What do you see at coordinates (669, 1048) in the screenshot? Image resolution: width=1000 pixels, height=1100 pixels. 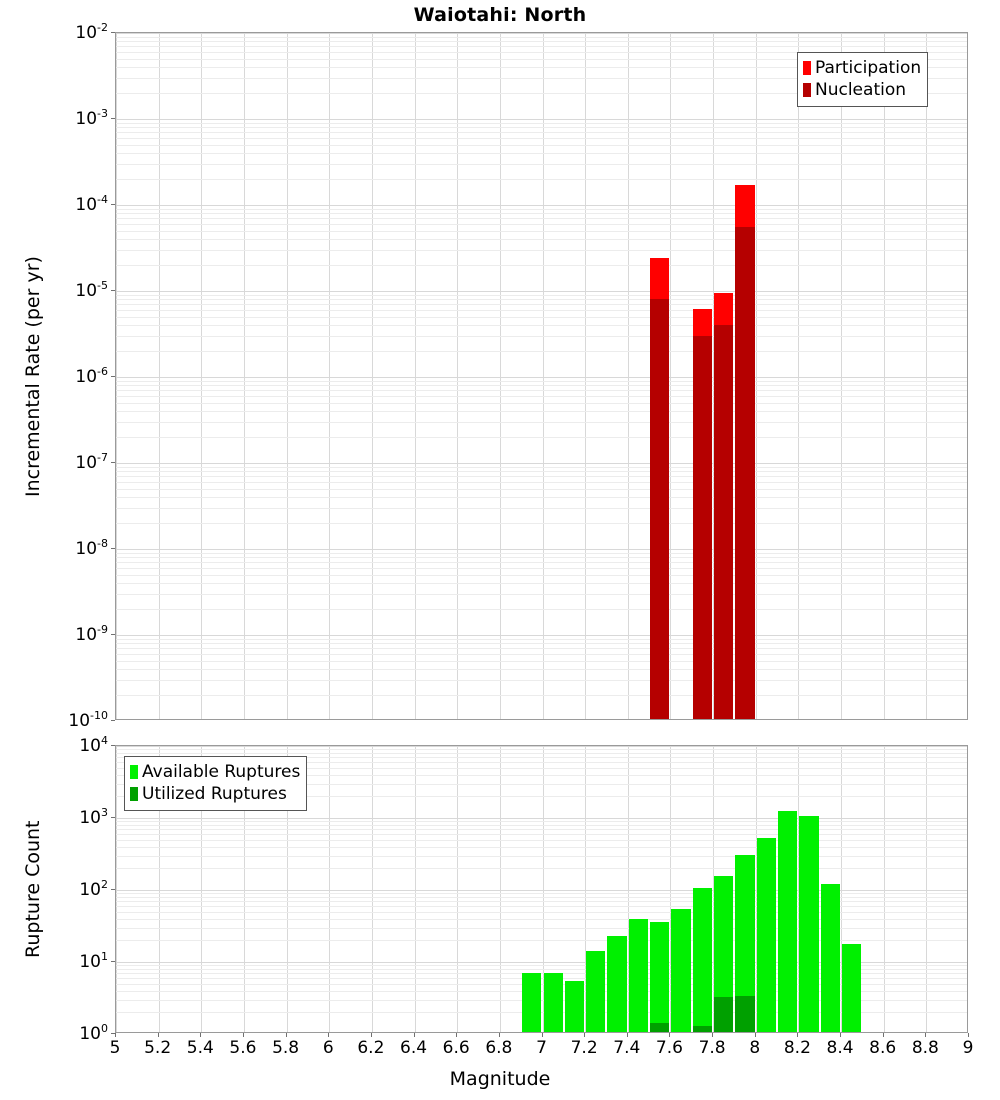 I see `xtick-label: 7.6` at bounding box center [669, 1048].